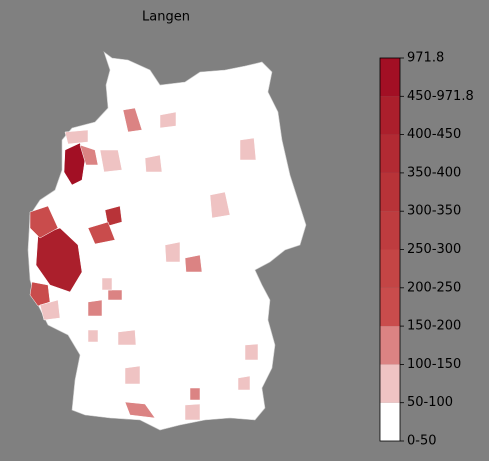 The image size is (489, 461). I want to click on colorbar-label: 350-400, so click(434, 172).